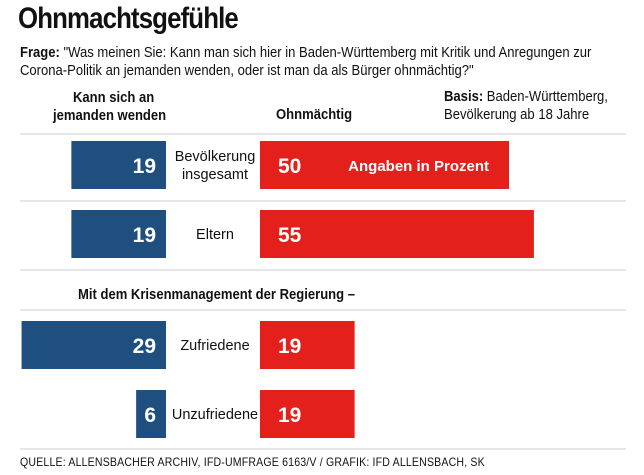  Describe the element at coordinates (289, 415) in the screenshot. I see `value-label-right-3: 19` at that location.